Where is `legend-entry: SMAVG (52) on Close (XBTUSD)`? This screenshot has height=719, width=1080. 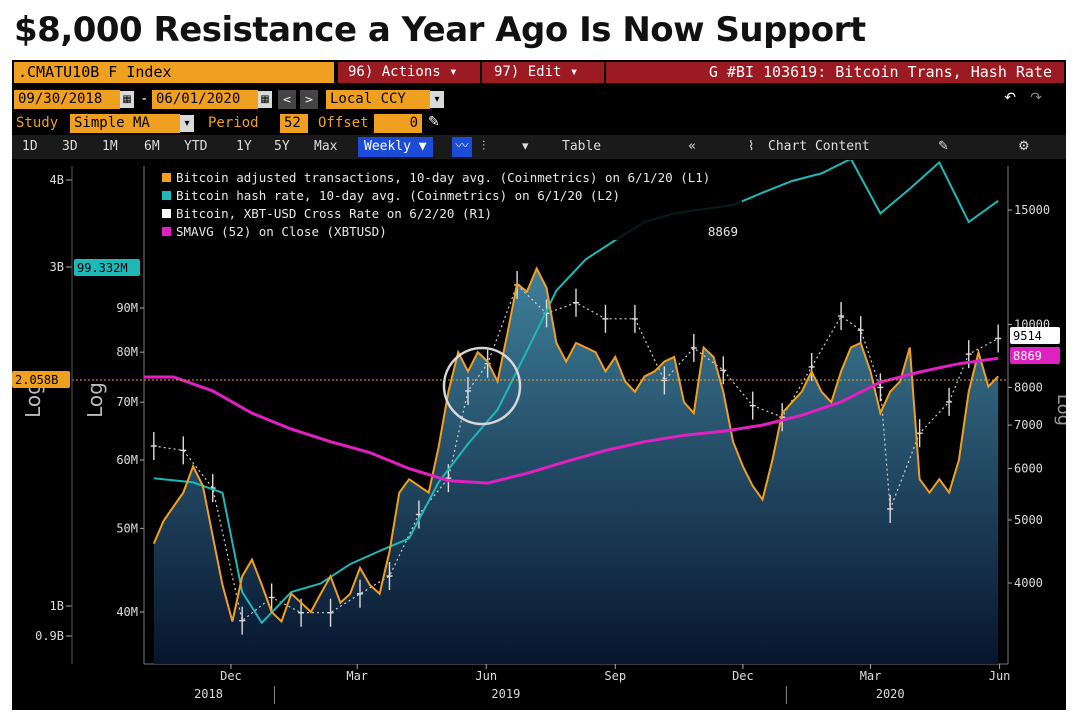
legend-entry: SMAVG (52) on Close (XBTUSD) is located at coordinates (281, 231).